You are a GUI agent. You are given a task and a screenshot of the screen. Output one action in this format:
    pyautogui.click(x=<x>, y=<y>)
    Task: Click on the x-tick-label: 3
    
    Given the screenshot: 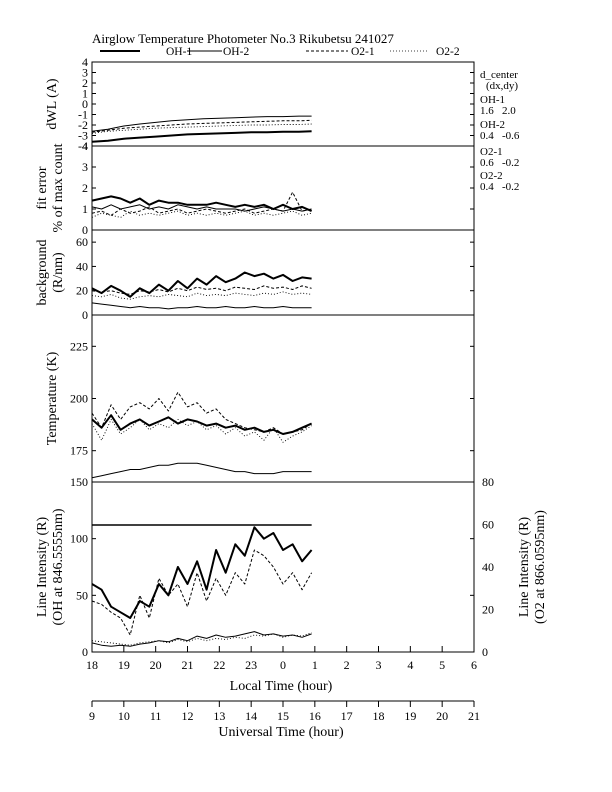 What is the action you would take?
    pyautogui.click(x=379, y=665)
    